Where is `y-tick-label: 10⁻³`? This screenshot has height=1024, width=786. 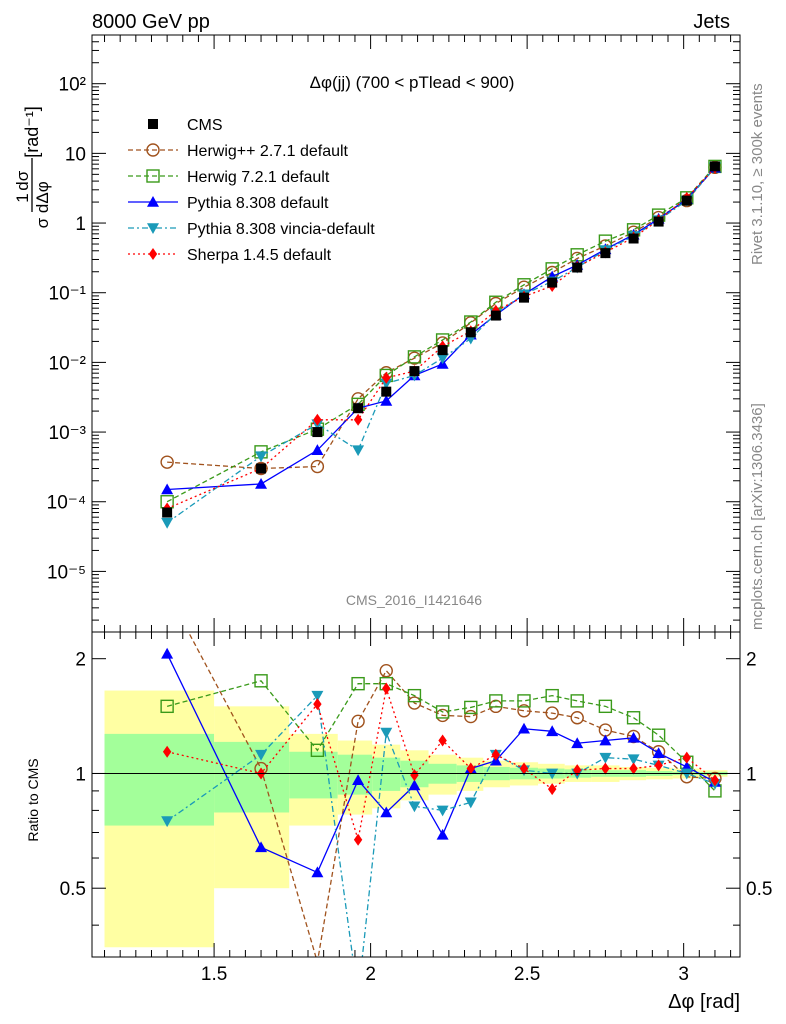
y-tick-label: 10⁻³ is located at coordinates (68, 433).